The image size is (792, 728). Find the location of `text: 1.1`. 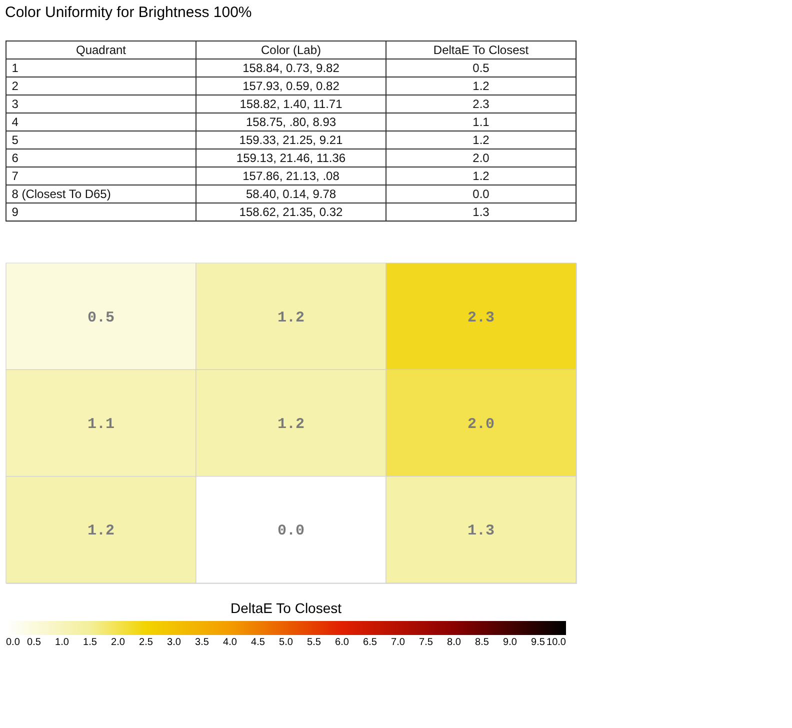

text: 1.1 is located at coordinates (481, 122).